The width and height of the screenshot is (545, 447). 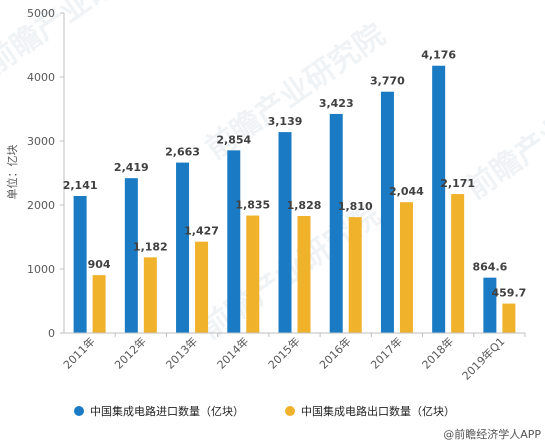 What do you see at coordinates (285, 121) in the screenshot?
I see `data-label-import: 3,139` at bounding box center [285, 121].